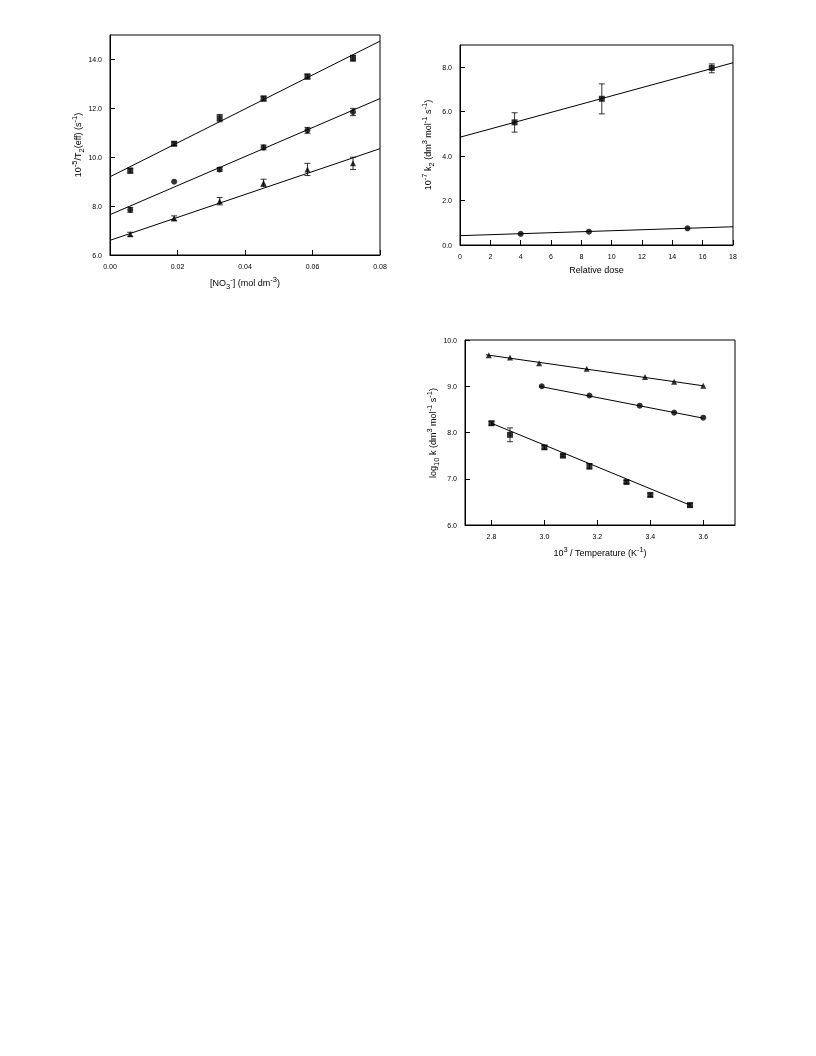 The image size is (816, 1056). Describe the element at coordinates (600, 551) in the screenshot. I see `x-axis-title: 10$^{3}$ / Temperature (K$^{-1}$)` at that location.